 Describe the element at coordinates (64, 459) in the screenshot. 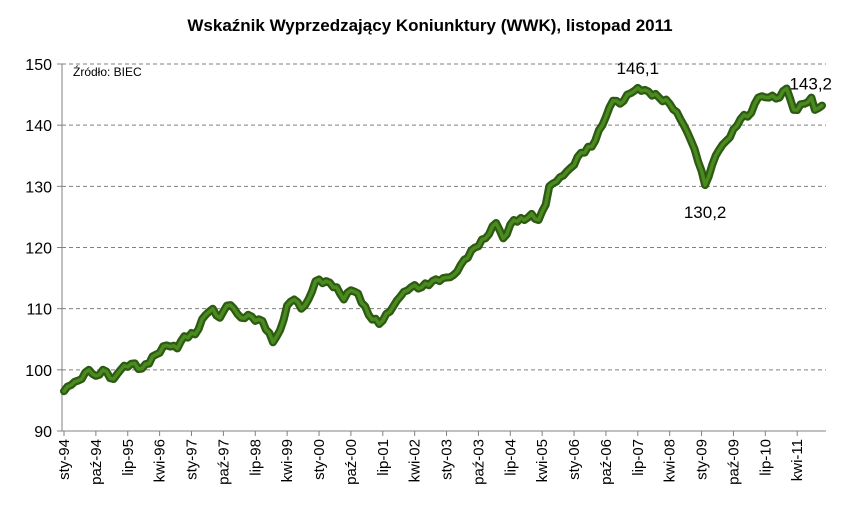

I see `x-tick-label: sty-94` at that location.